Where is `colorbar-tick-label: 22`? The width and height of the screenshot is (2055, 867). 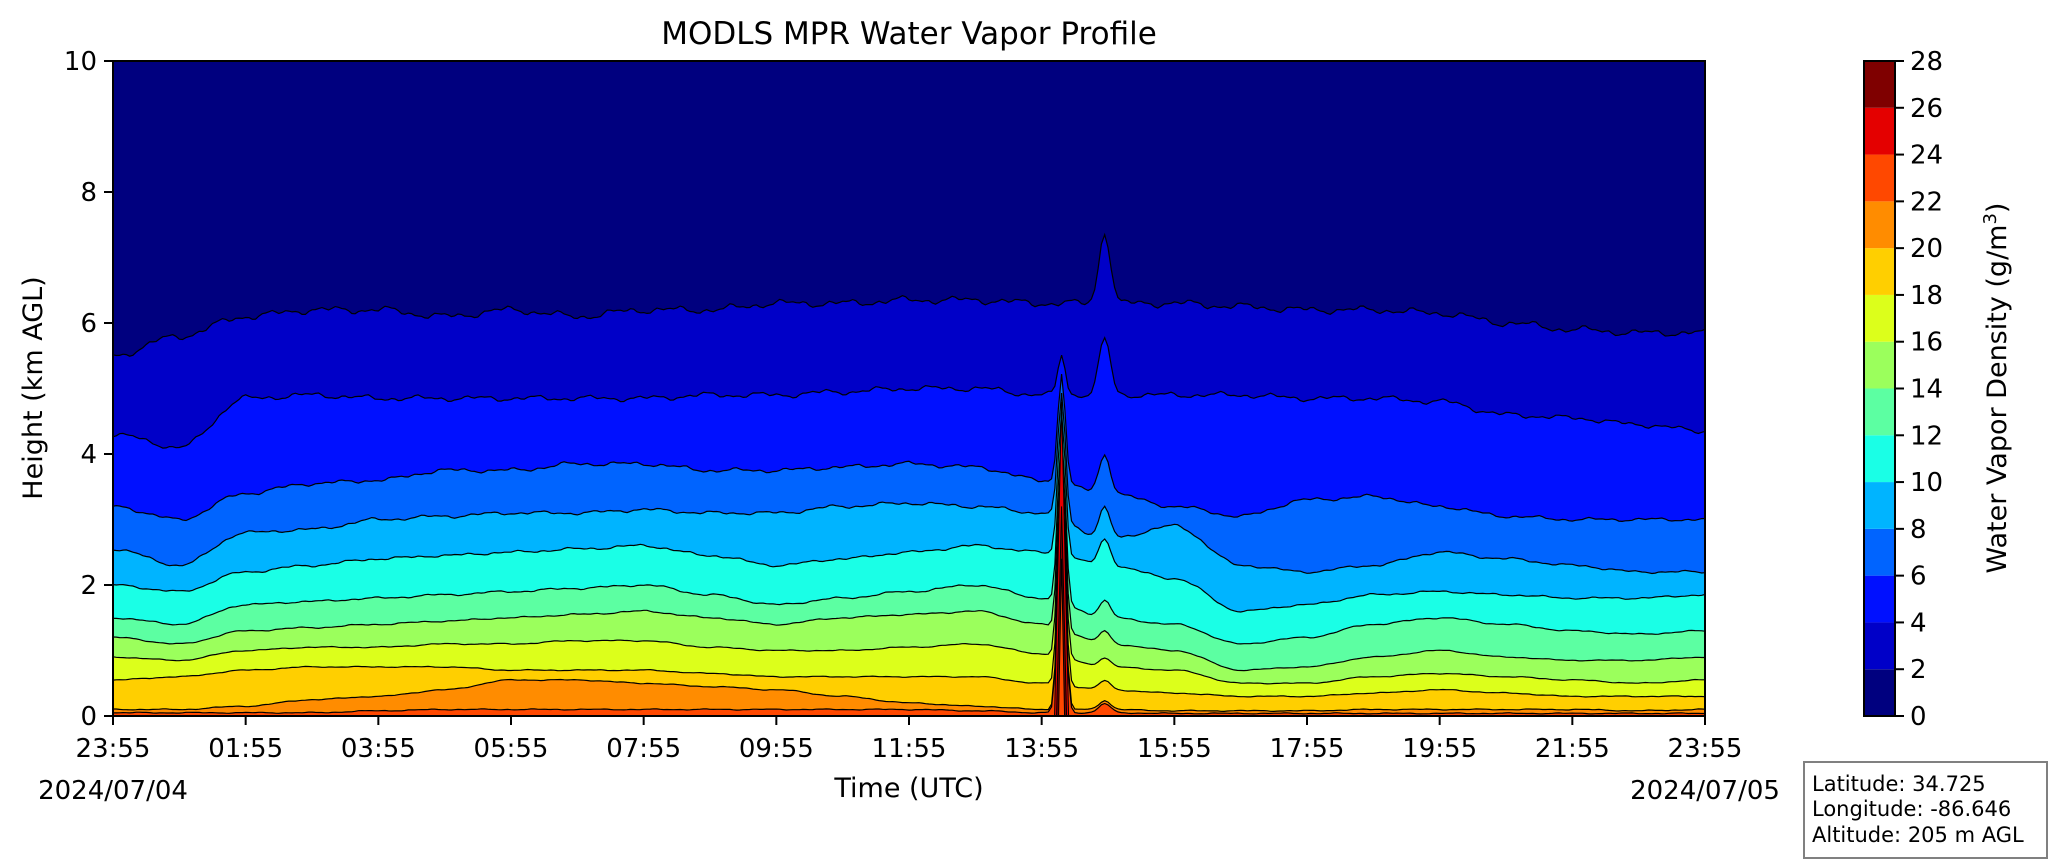 colorbar-tick-label: 22 is located at coordinates (1926, 202).